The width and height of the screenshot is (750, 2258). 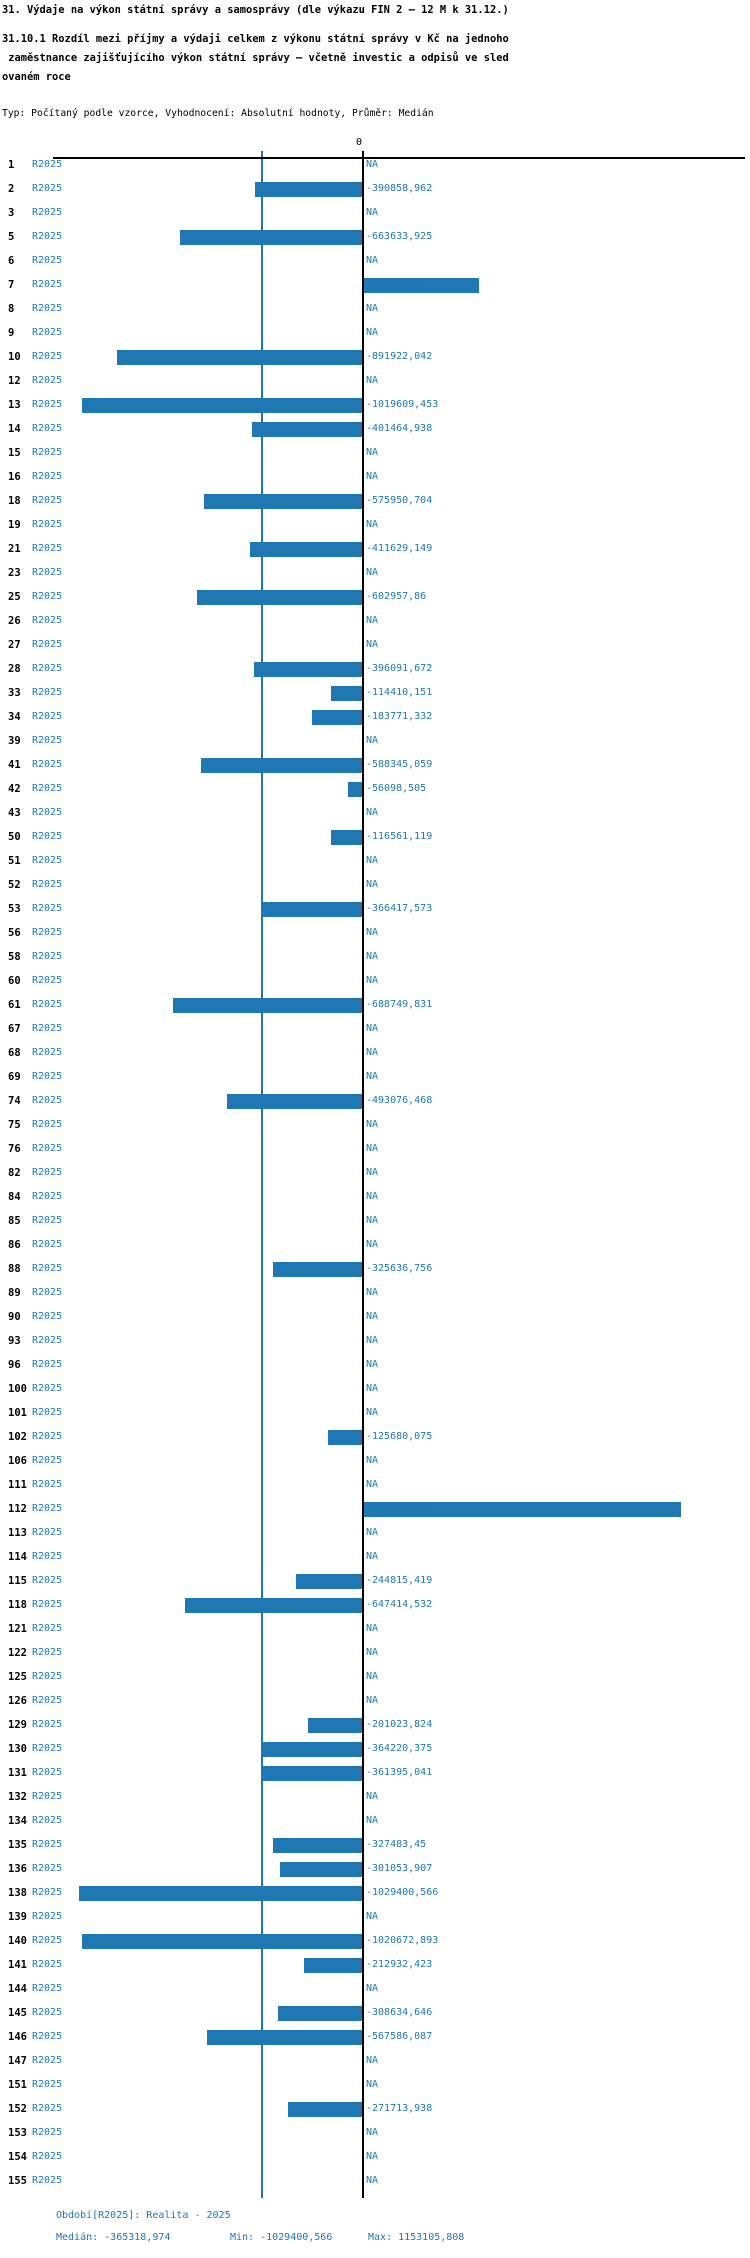 What do you see at coordinates (375, 1653) in the screenshot?
I see `chart-row: 122 R2025 NA` at bounding box center [375, 1653].